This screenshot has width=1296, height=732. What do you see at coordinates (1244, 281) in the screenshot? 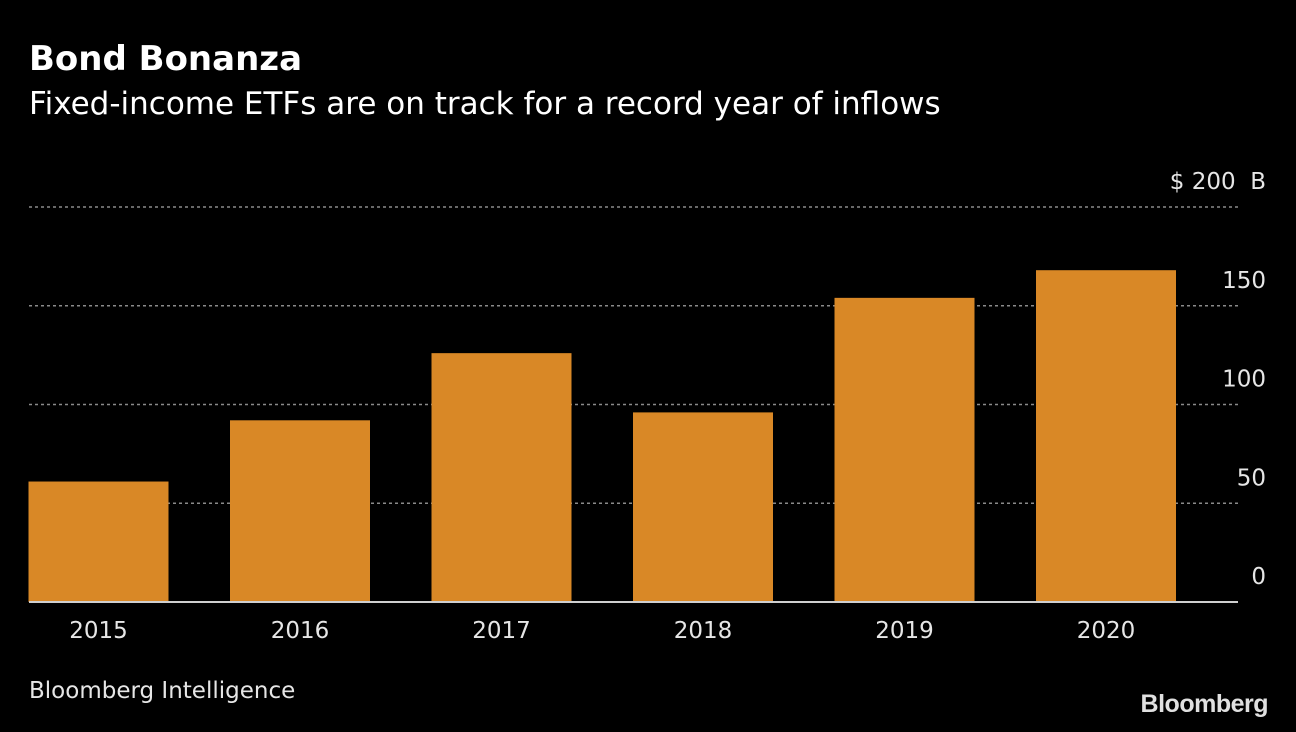
I see `y-tick-label: 150` at bounding box center [1244, 281].